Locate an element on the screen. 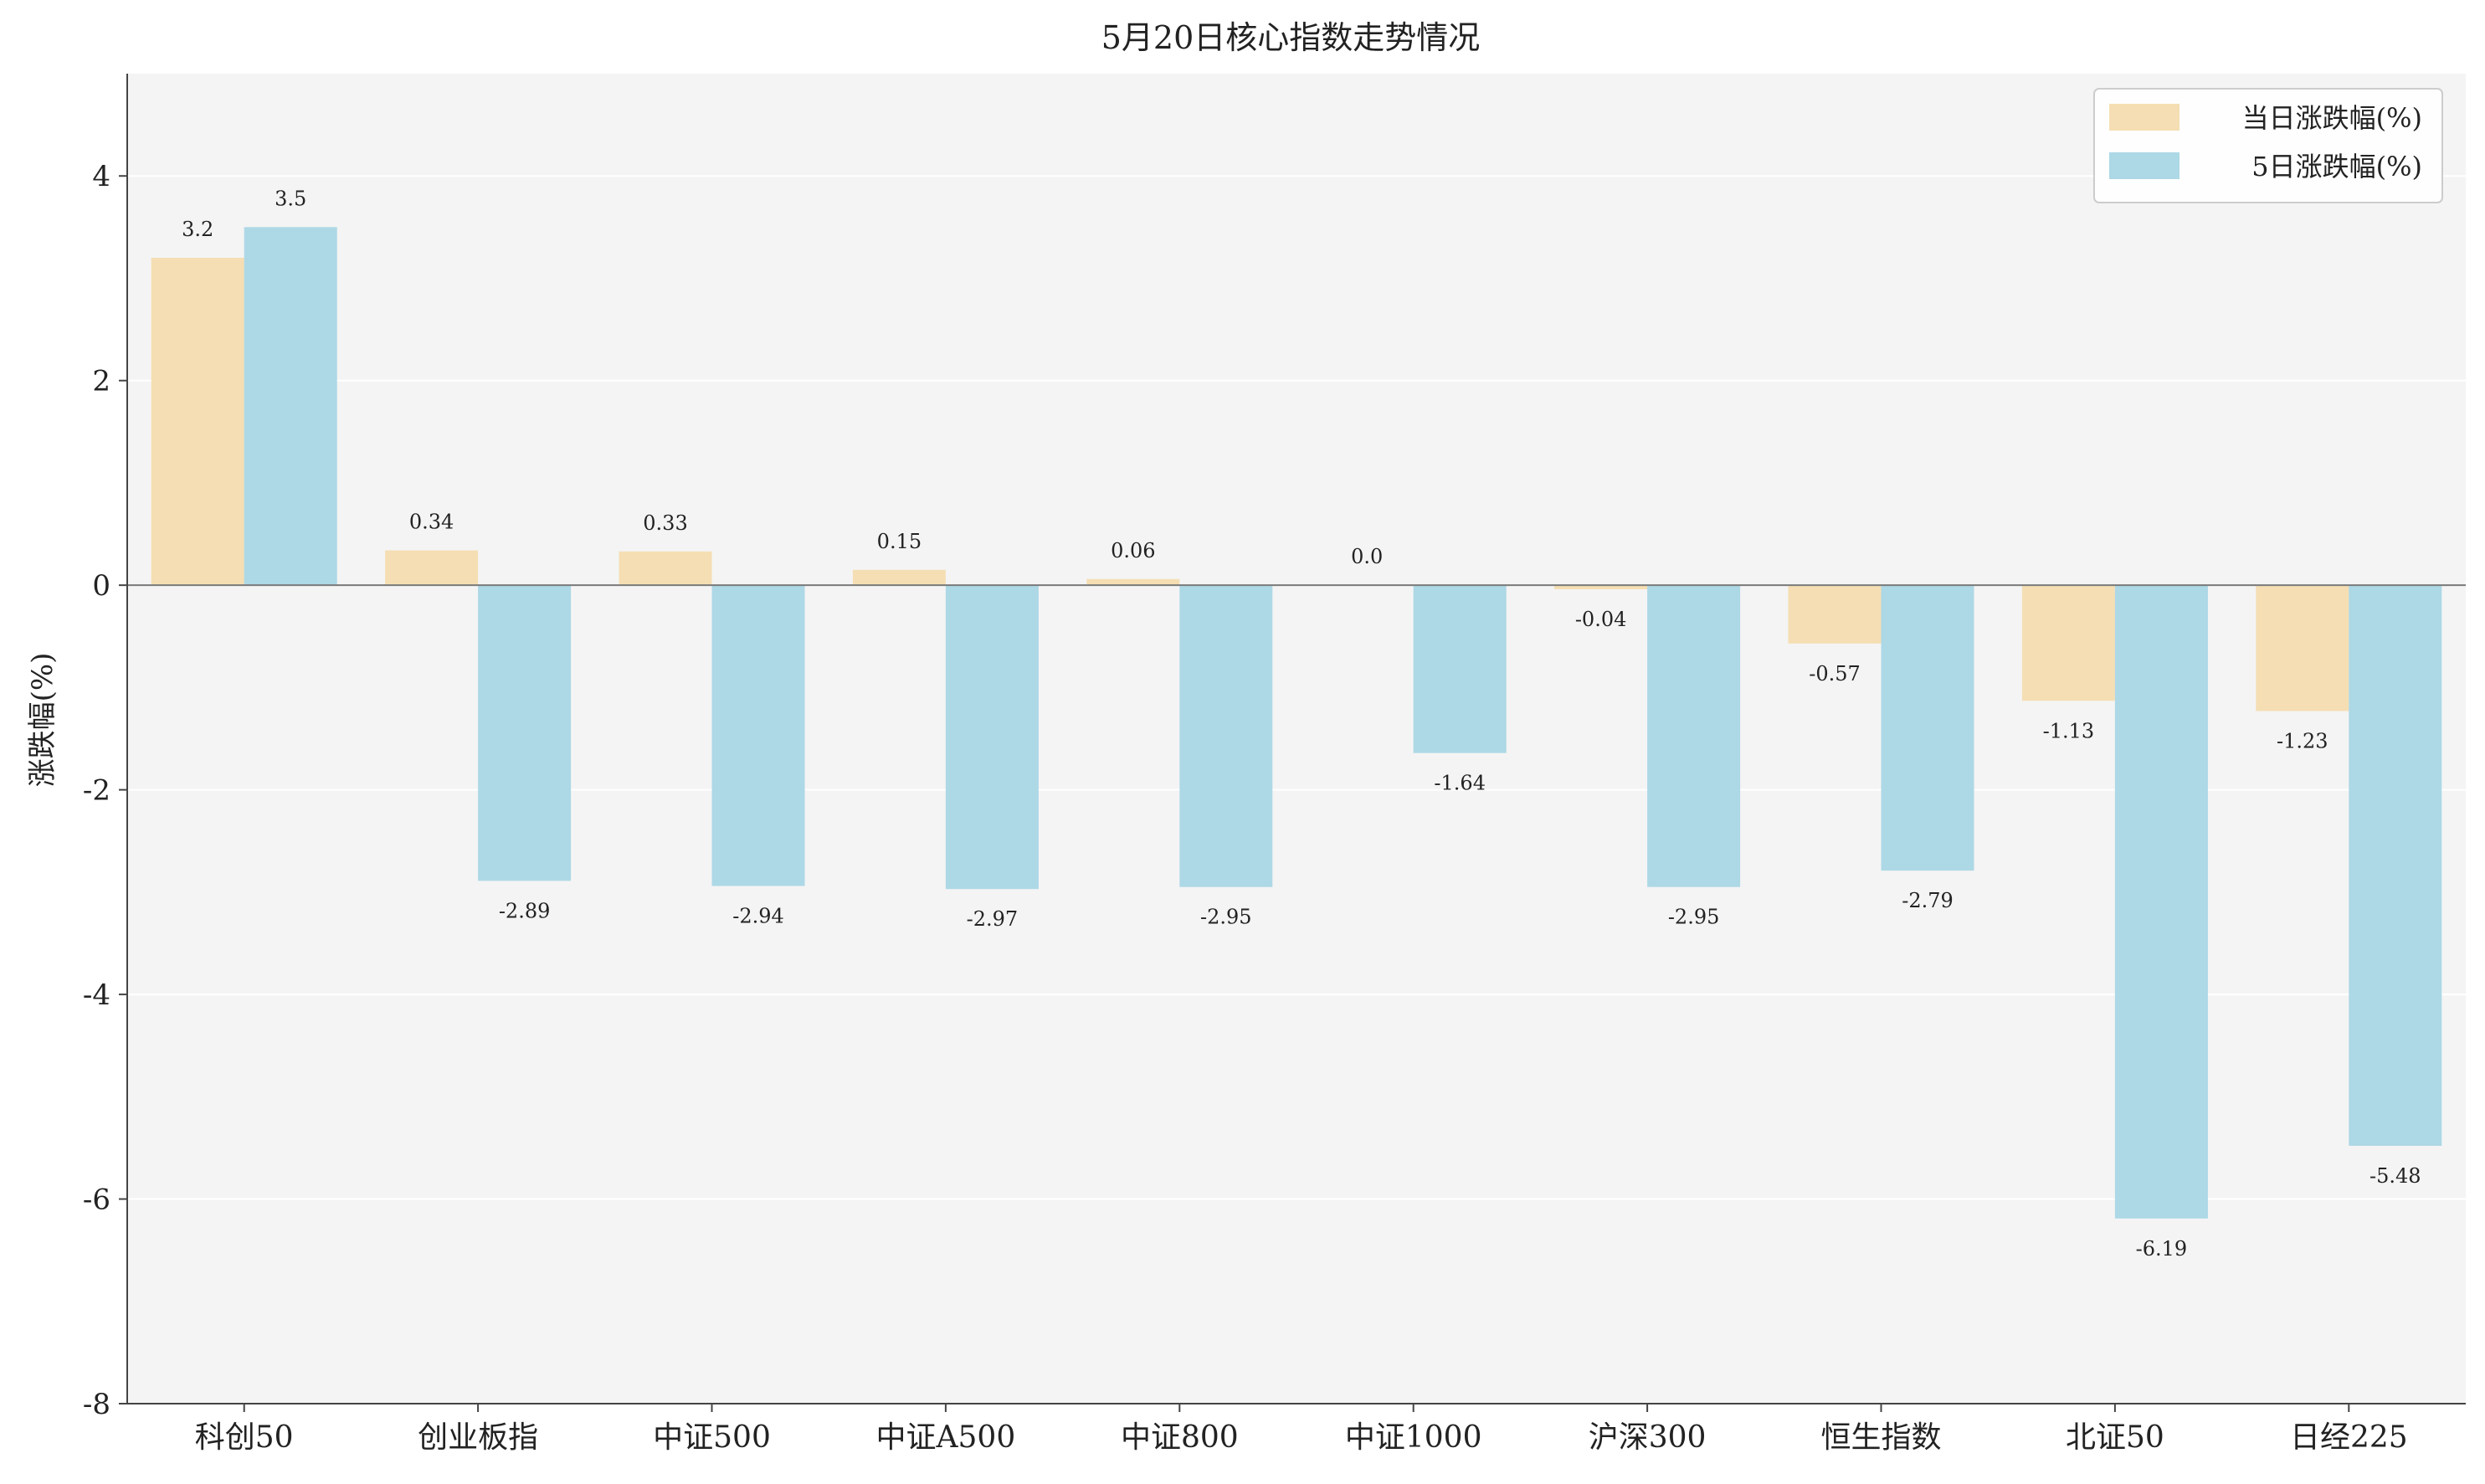 The height and width of the screenshot is (1484, 2485). chart-title: 5月20日核心指数走势情况 is located at coordinates (1291, 38).